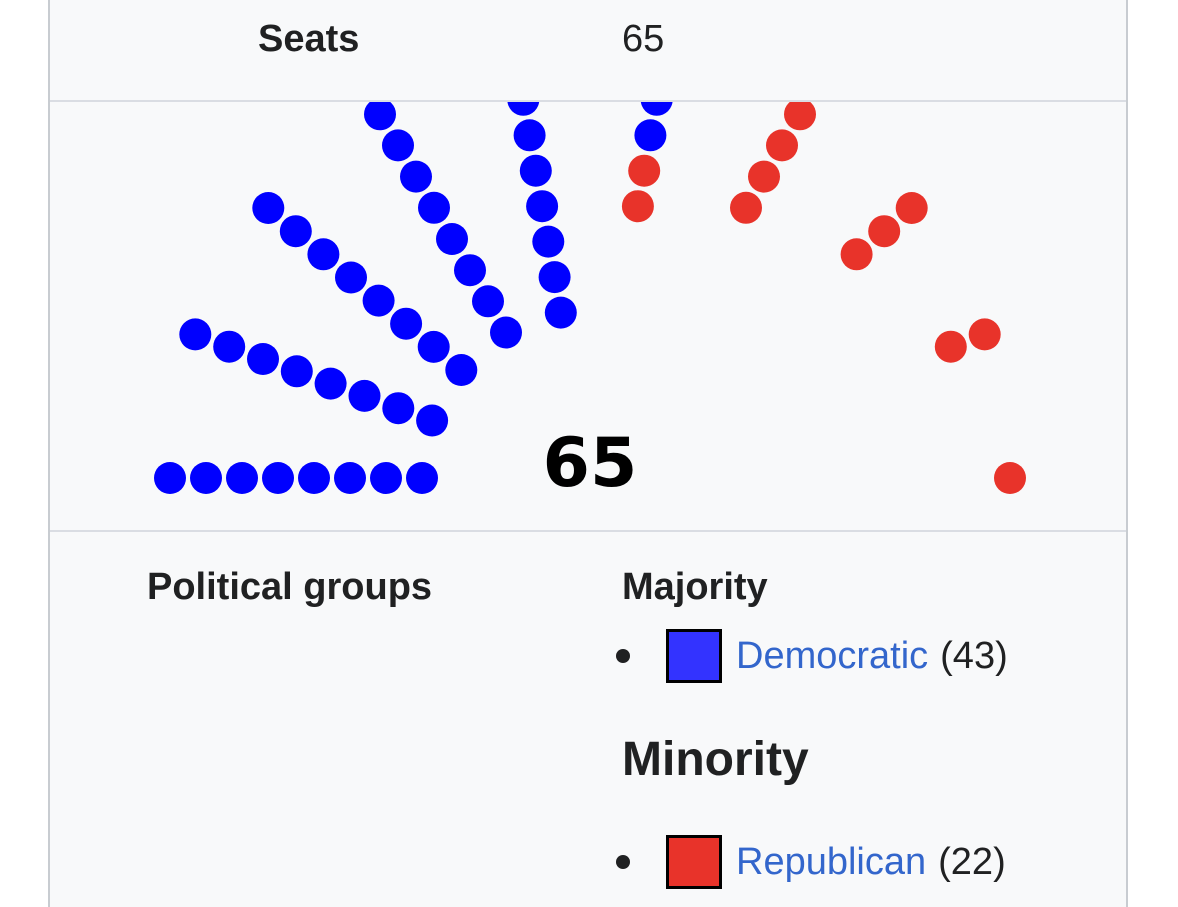 The width and height of the screenshot is (1178, 907). I want to click on democratic-party-link: Democratic, so click(832, 655).